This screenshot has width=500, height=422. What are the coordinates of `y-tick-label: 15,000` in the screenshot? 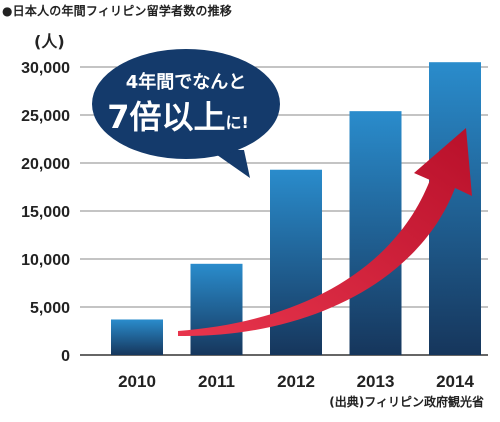 It's located at (45, 212).